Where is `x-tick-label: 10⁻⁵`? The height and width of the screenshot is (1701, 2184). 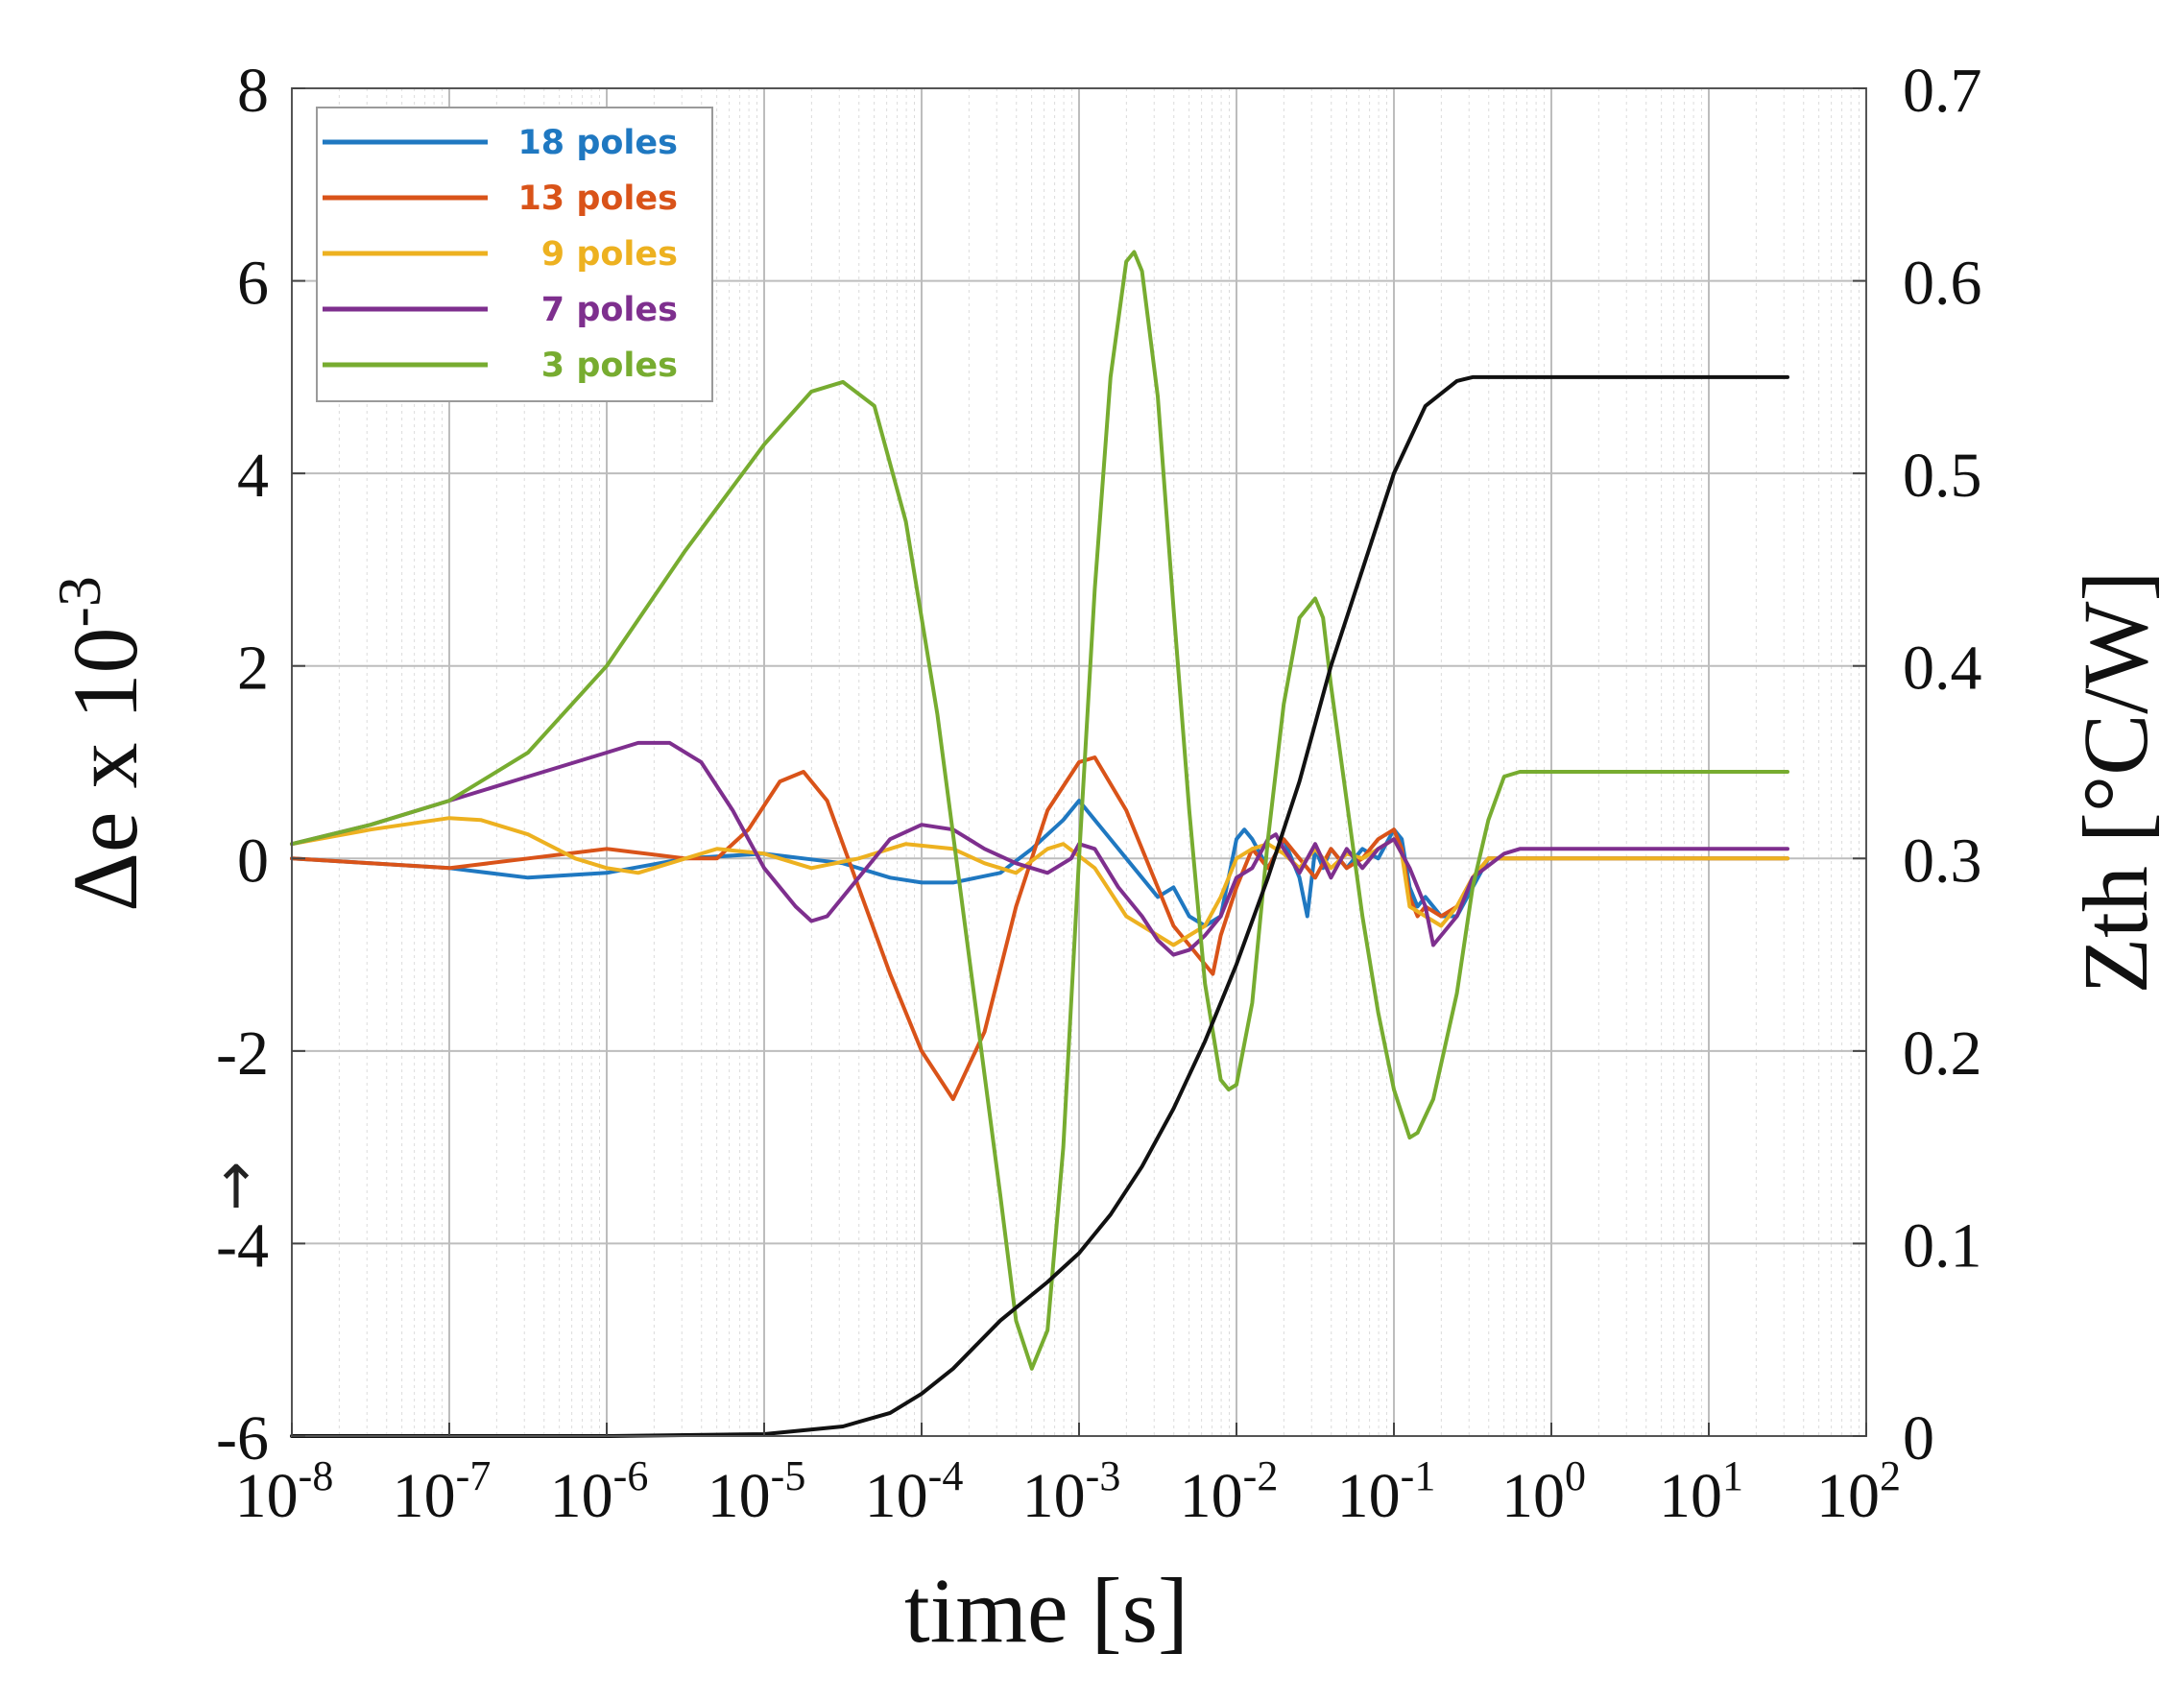
x-tick-label: 10⁻⁵ is located at coordinates (757, 1491).